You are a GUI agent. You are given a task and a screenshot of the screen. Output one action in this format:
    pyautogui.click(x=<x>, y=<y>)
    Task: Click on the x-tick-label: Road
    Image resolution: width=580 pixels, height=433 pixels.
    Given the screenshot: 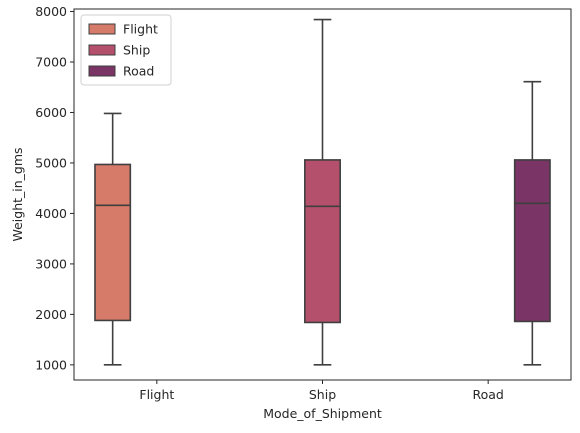 What is the action you would take?
    pyautogui.click(x=487, y=394)
    